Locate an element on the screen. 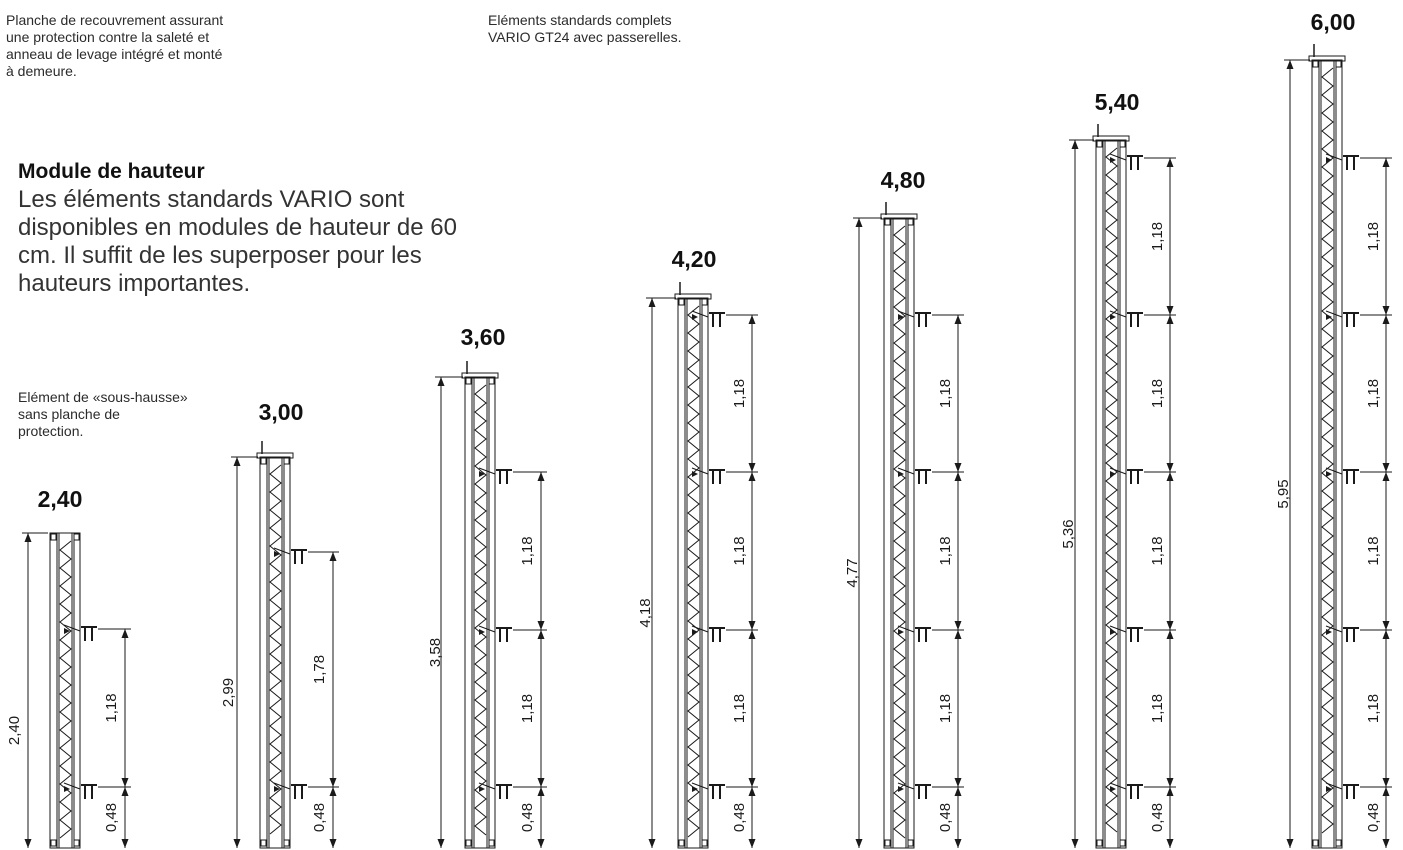 The width and height of the screenshot is (1403, 850). formwork-element: 4,20 4,18 1,18 1,18 1,18 0,48 is located at coordinates (697, 547).